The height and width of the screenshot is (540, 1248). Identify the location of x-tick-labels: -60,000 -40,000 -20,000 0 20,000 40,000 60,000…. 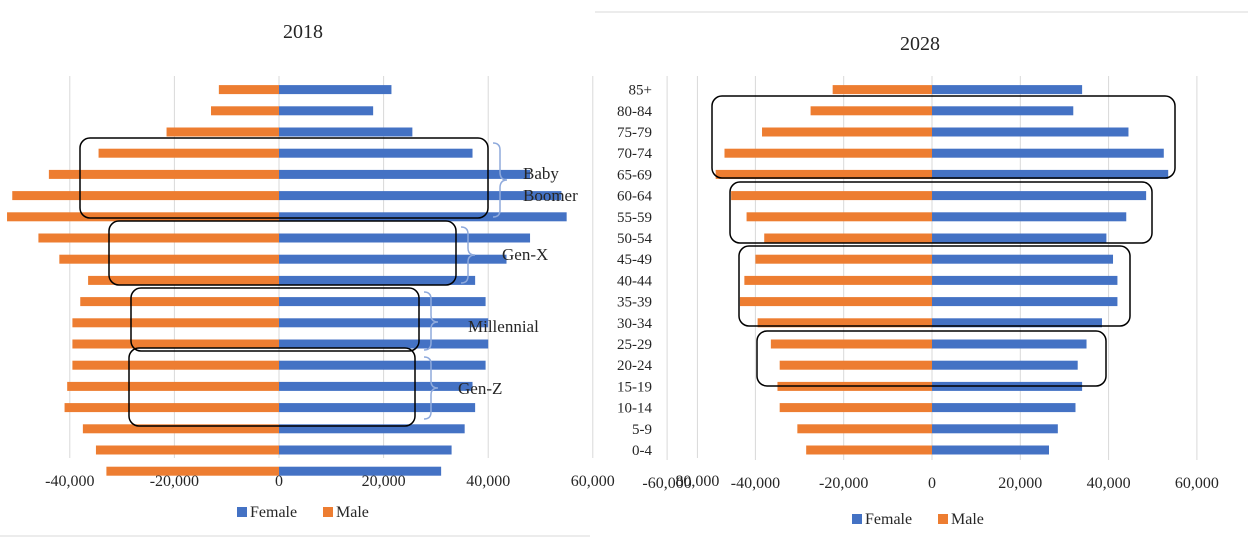
(382, 481).